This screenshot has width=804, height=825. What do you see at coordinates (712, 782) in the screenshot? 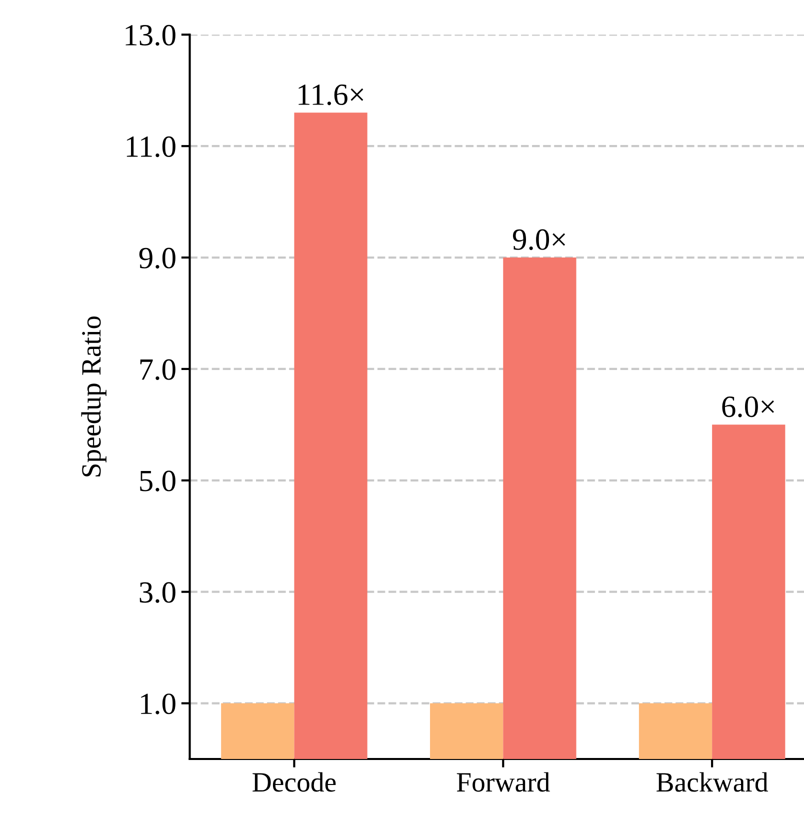
I see `x-tick-label: Backward` at bounding box center [712, 782].